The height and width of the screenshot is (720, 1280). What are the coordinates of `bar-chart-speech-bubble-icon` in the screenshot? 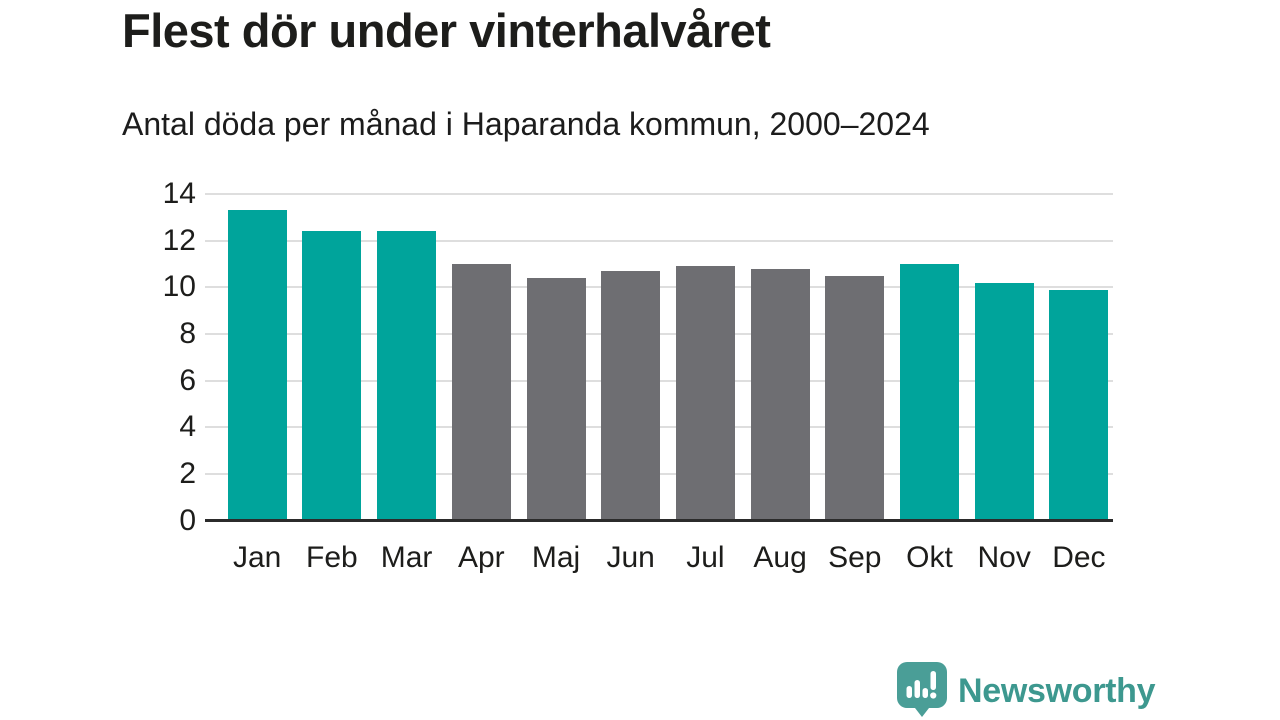 It's located at (922, 689).